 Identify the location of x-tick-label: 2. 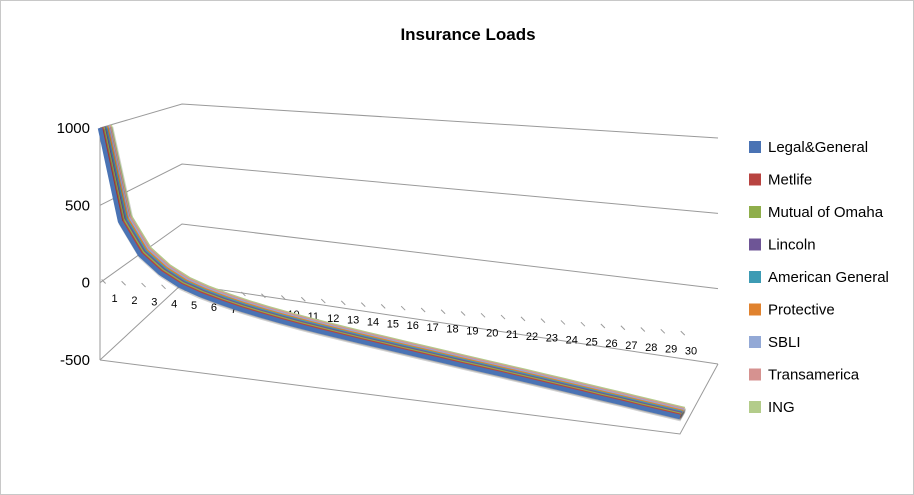
(134, 301).